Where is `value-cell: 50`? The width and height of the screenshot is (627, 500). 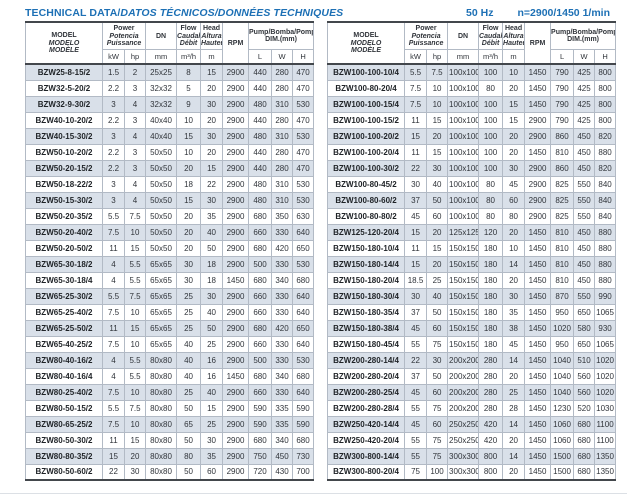 value-cell: 50 is located at coordinates (212, 328).